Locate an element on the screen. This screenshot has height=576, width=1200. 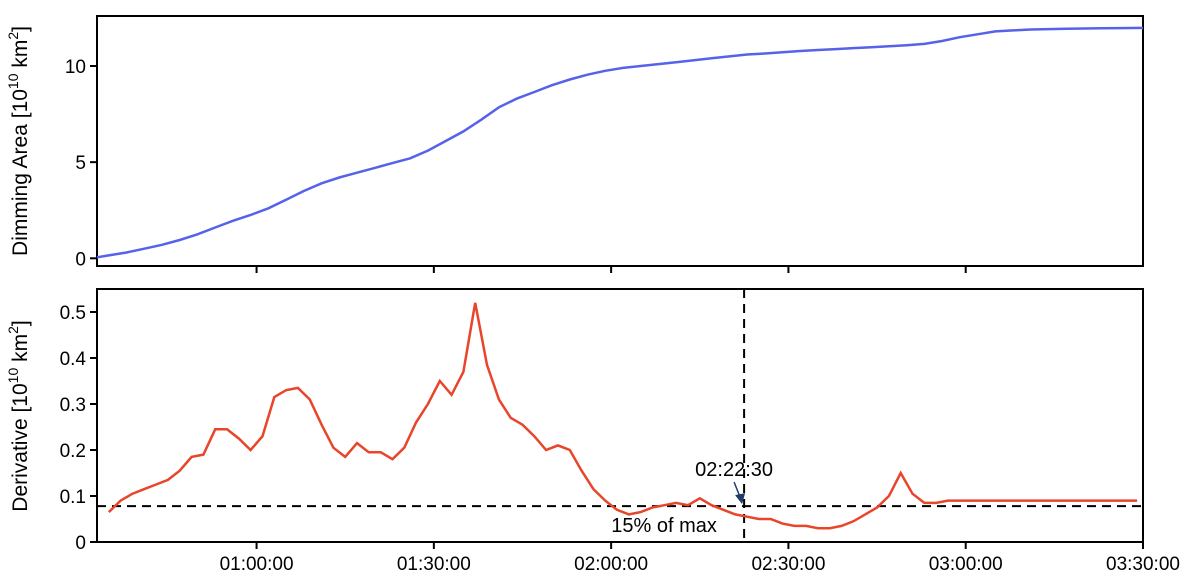
dimming-area-y-ticks: 0 5 10 is located at coordinates (81, 163).